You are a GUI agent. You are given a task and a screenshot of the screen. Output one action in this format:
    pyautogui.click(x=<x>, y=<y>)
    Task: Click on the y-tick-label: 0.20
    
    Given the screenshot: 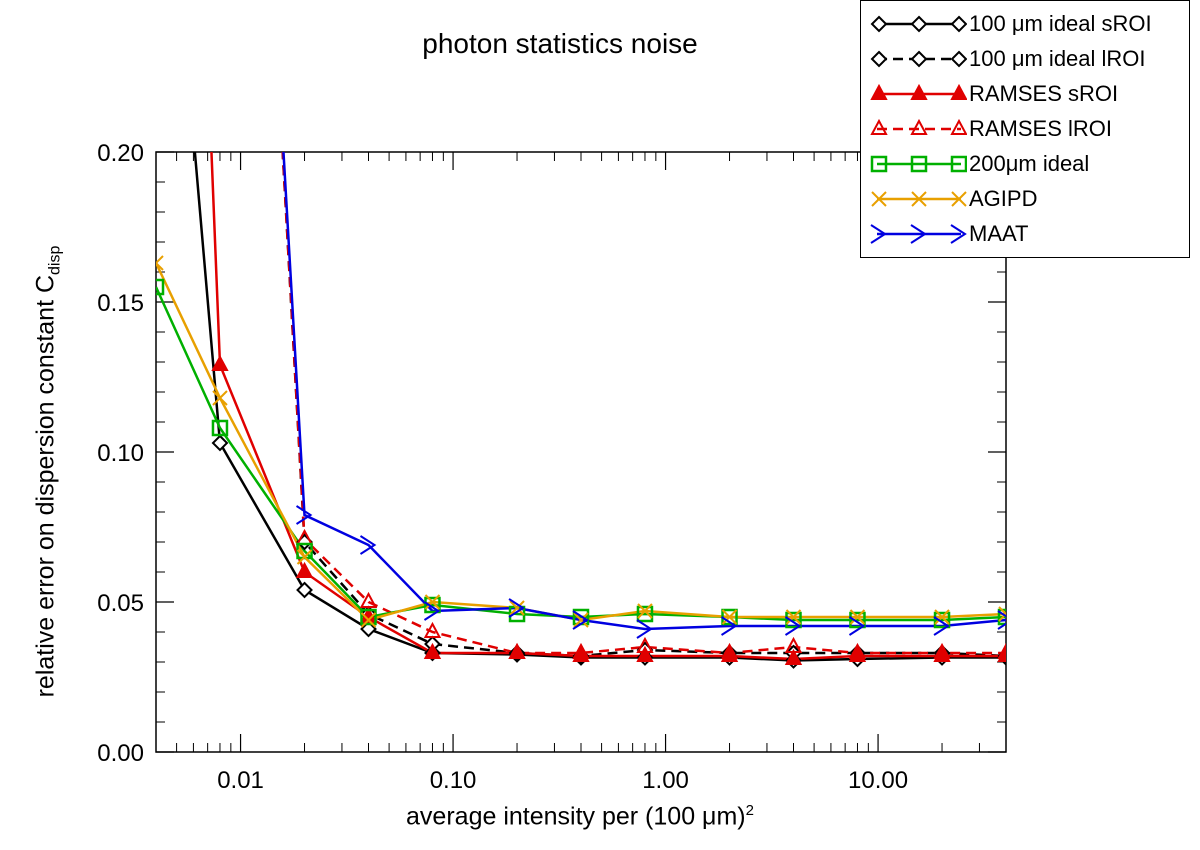 What is the action you would take?
    pyautogui.click(x=120, y=153)
    